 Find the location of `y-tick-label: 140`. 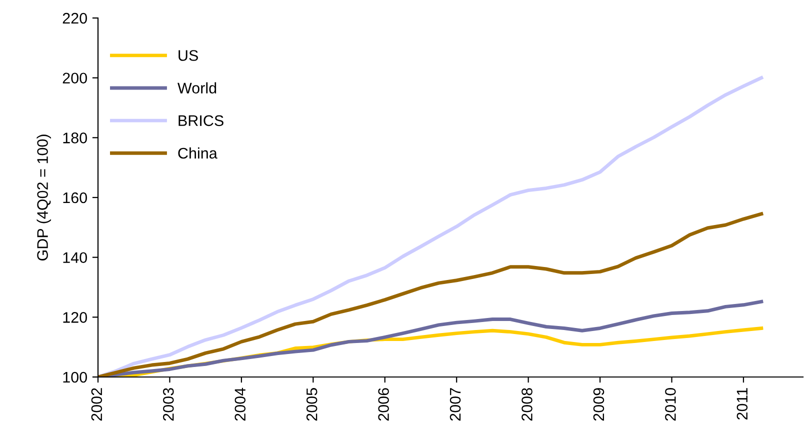

y-tick-label: 140 is located at coordinates (75, 258).